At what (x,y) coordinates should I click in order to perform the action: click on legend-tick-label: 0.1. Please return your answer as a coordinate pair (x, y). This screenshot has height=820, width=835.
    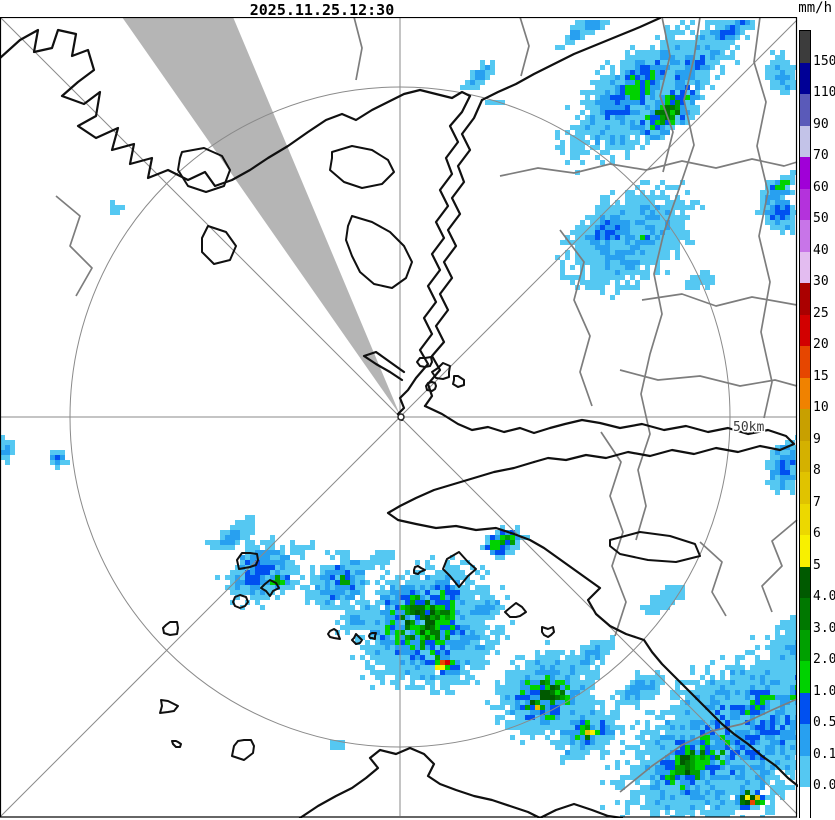
    Looking at the image, I should click on (824, 754).